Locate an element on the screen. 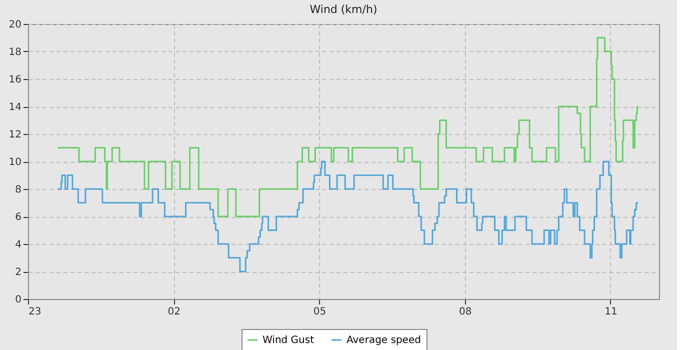 Image resolution: width=700 pixels, height=350 pixels. y-tick-label: 10 is located at coordinates (15, 162).